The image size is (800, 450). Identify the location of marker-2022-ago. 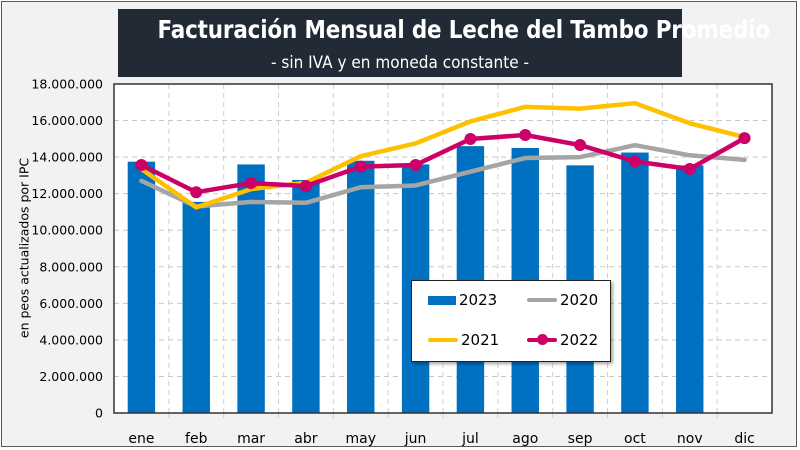
(525, 134).